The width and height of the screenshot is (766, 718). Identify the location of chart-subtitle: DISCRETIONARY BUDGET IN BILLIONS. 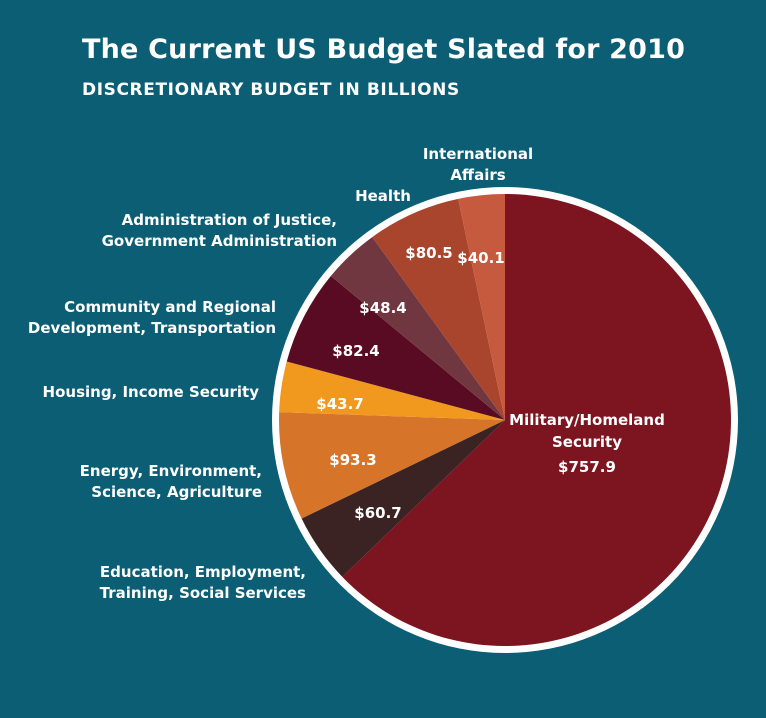
(271, 90).